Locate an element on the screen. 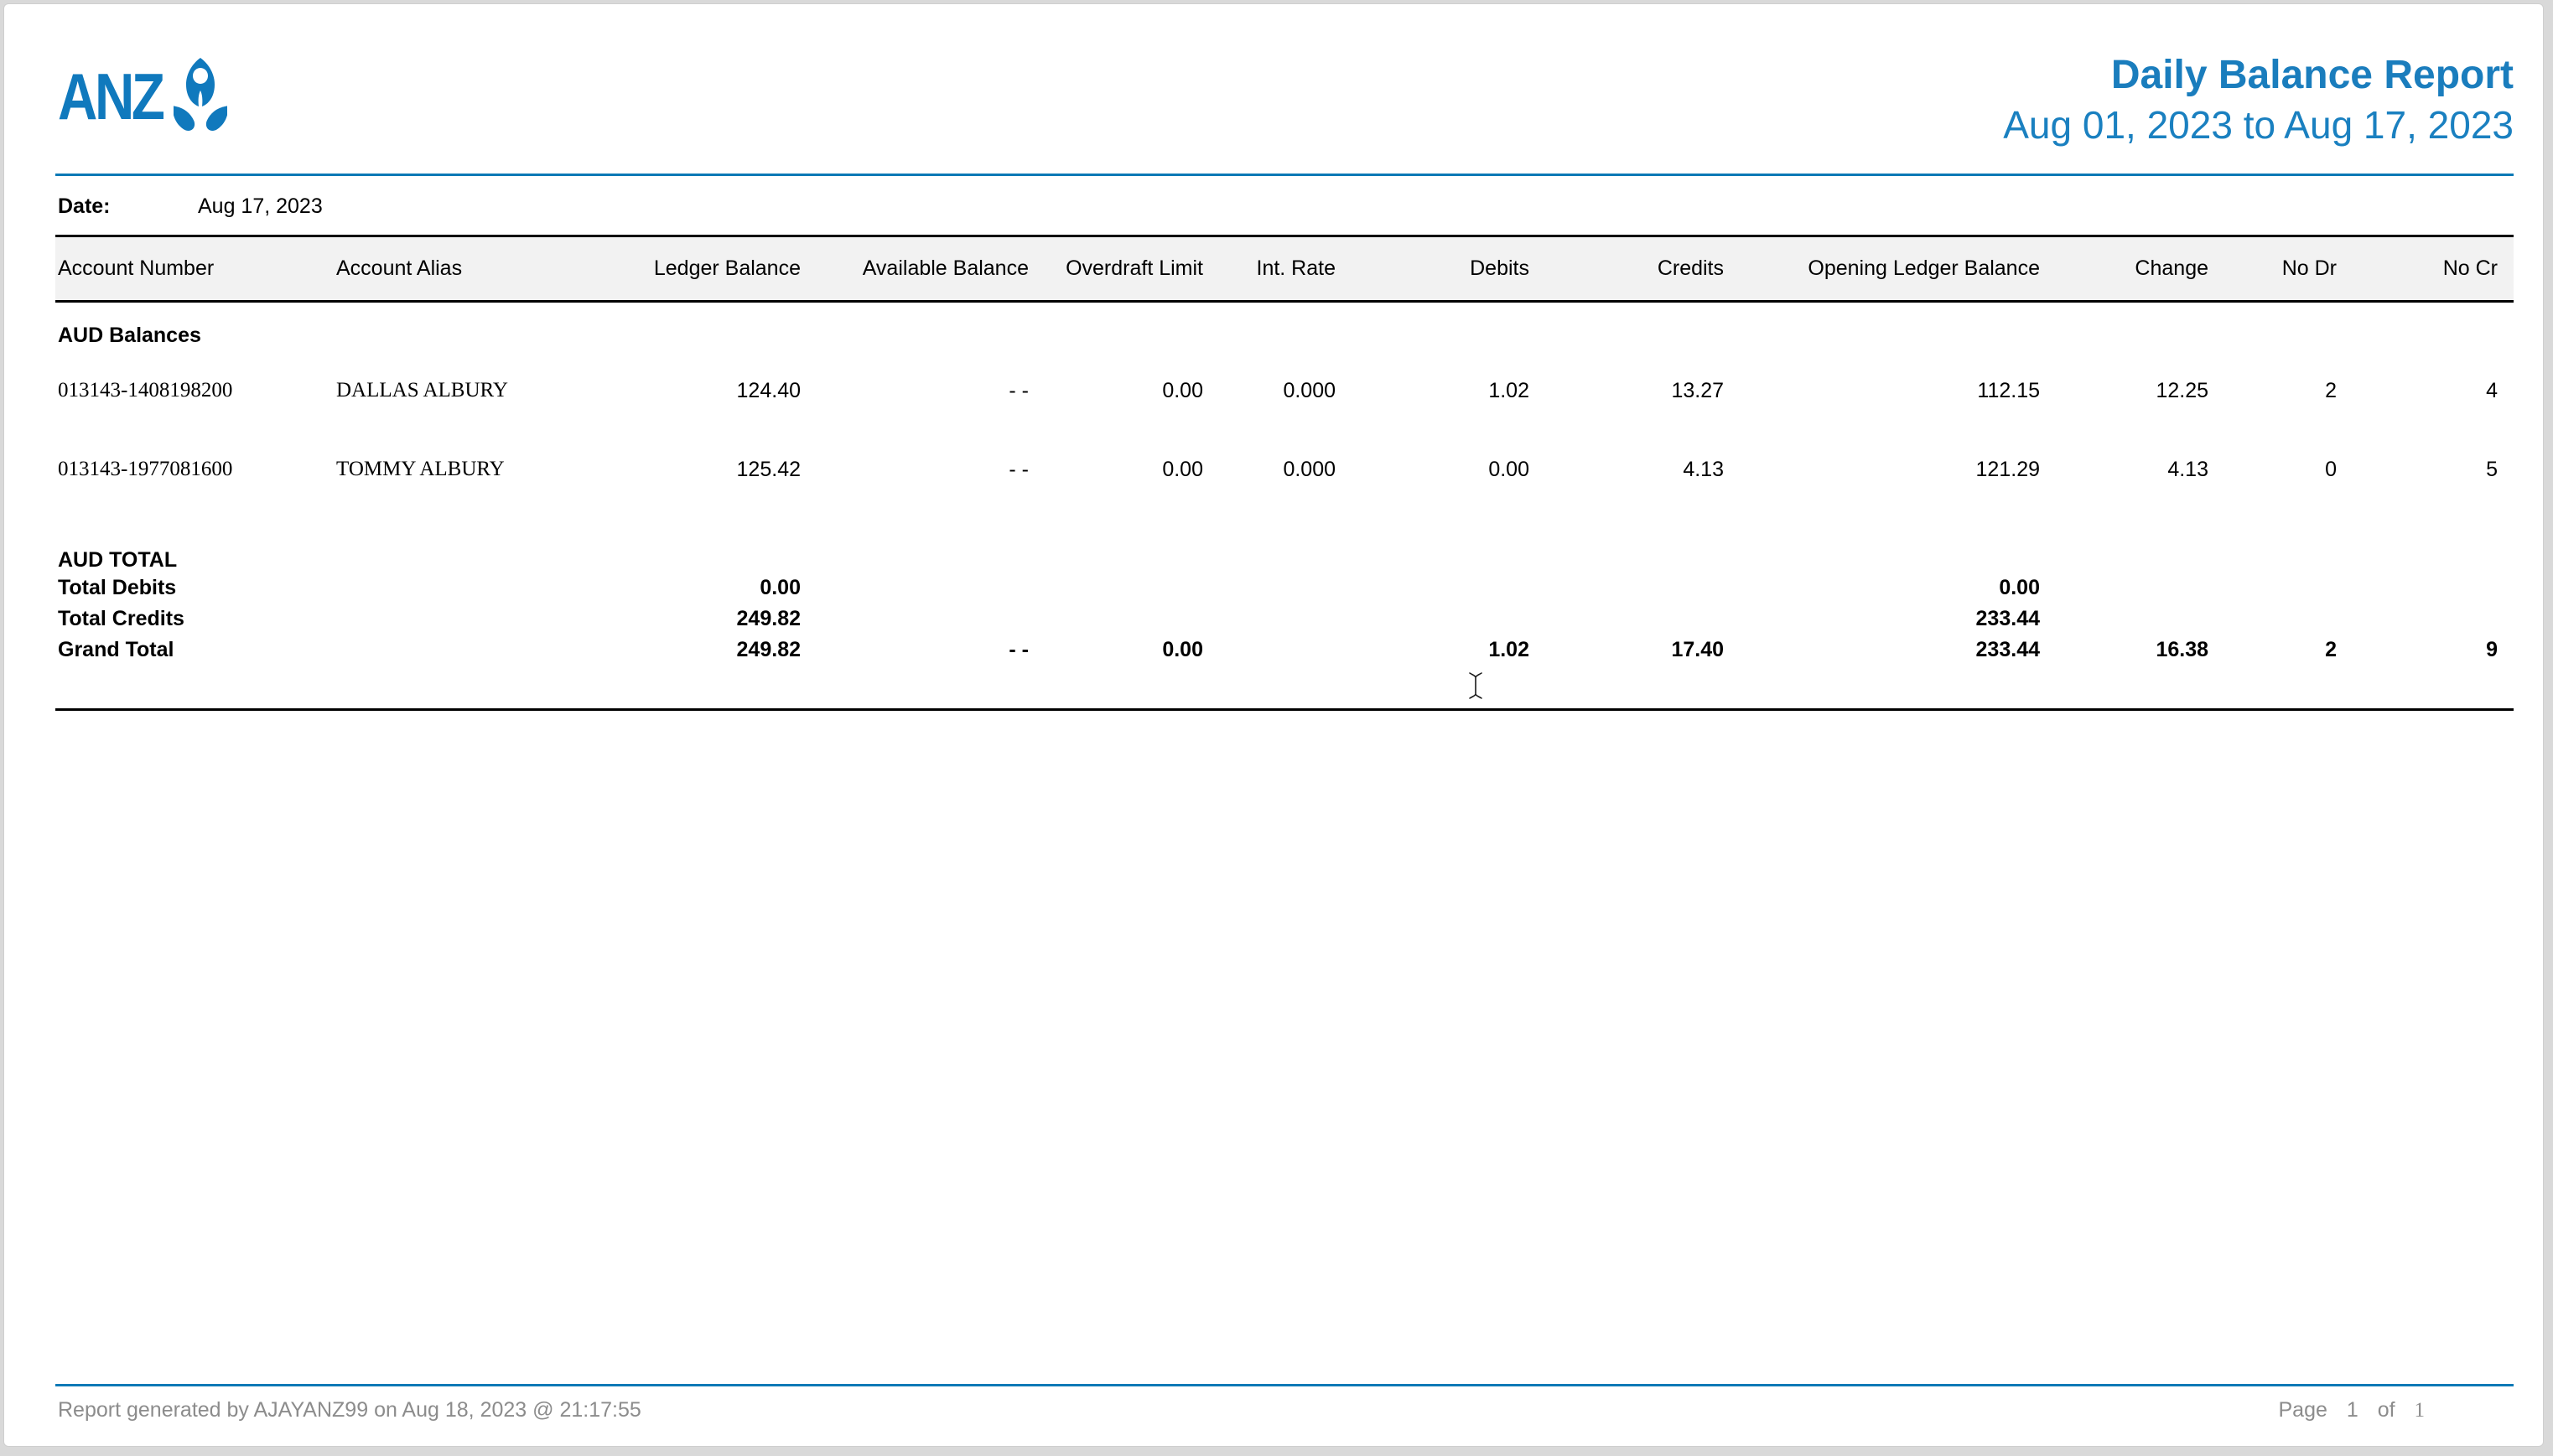  debits-value: 1.02 is located at coordinates (1509, 390).